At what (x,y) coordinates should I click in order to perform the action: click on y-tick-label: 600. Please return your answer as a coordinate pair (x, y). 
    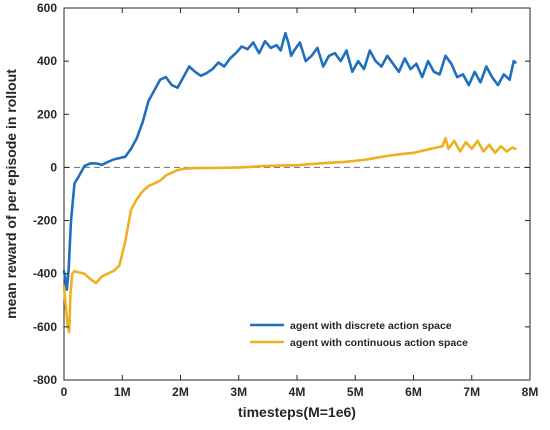
    Looking at the image, I should click on (47, 8).